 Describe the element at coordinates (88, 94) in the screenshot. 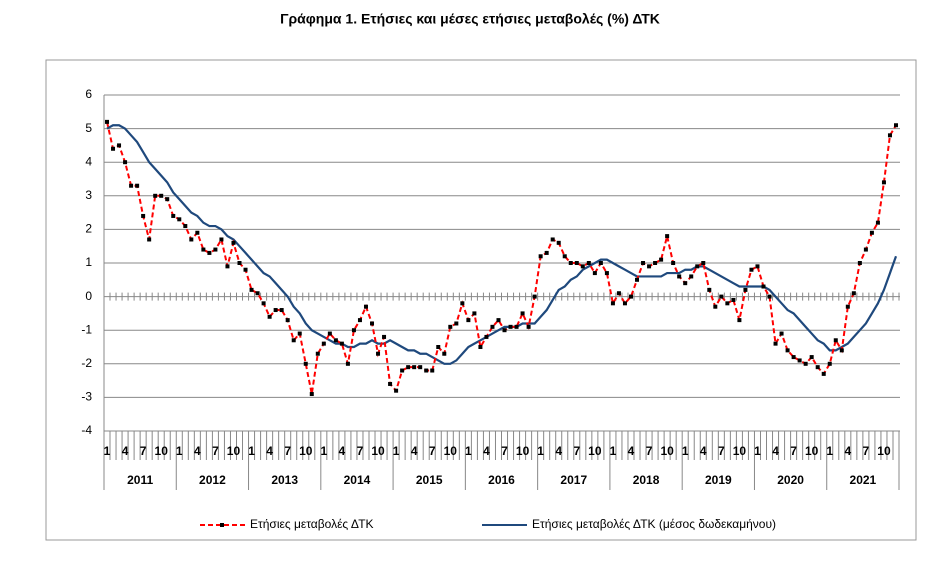

I see `y-tick-label: 6` at that location.